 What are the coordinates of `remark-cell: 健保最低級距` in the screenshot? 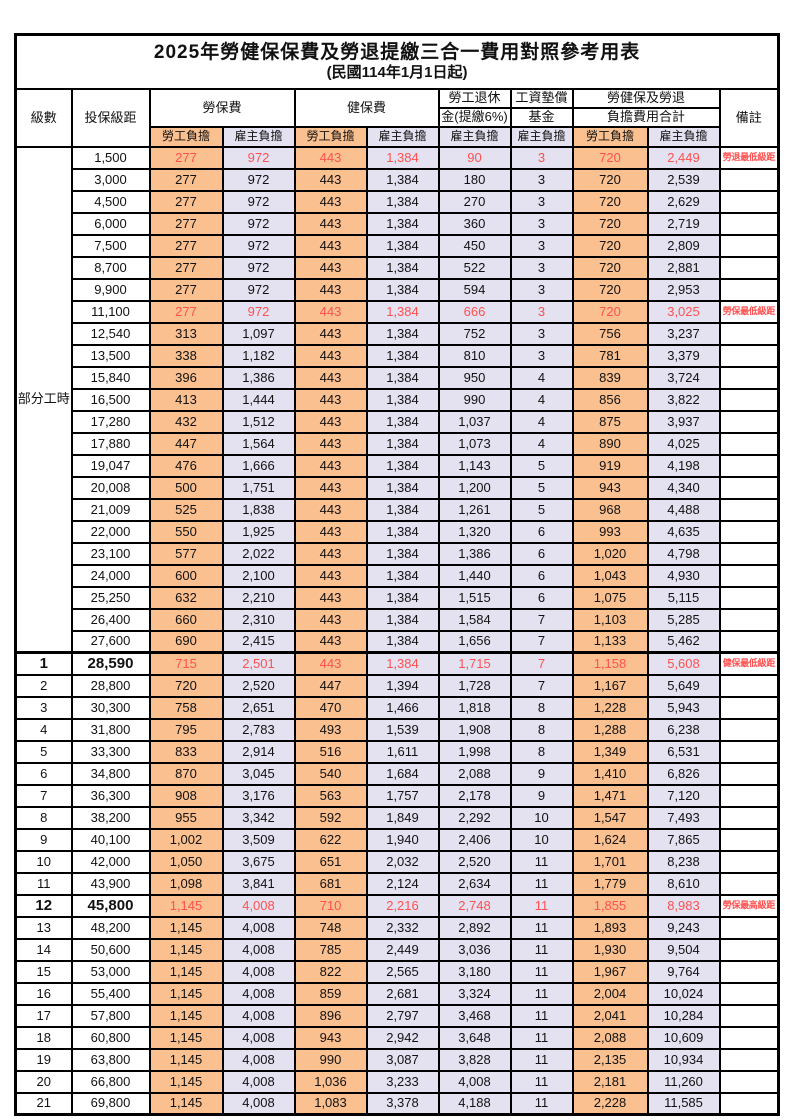 It's located at (749, 663).